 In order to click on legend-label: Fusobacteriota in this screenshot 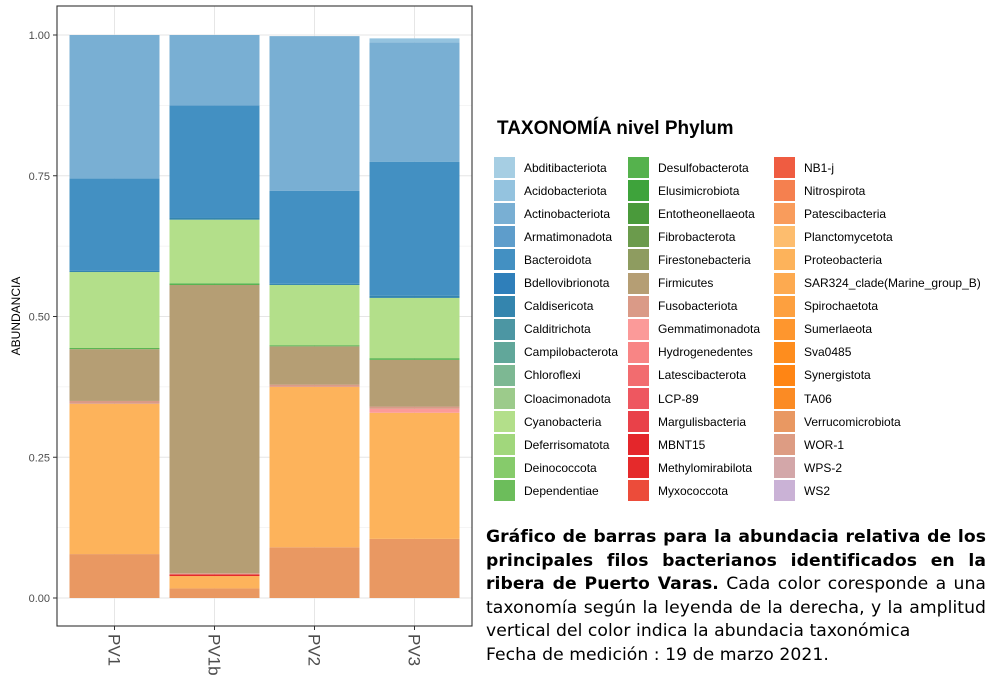, I will do `click(698, 306)`.